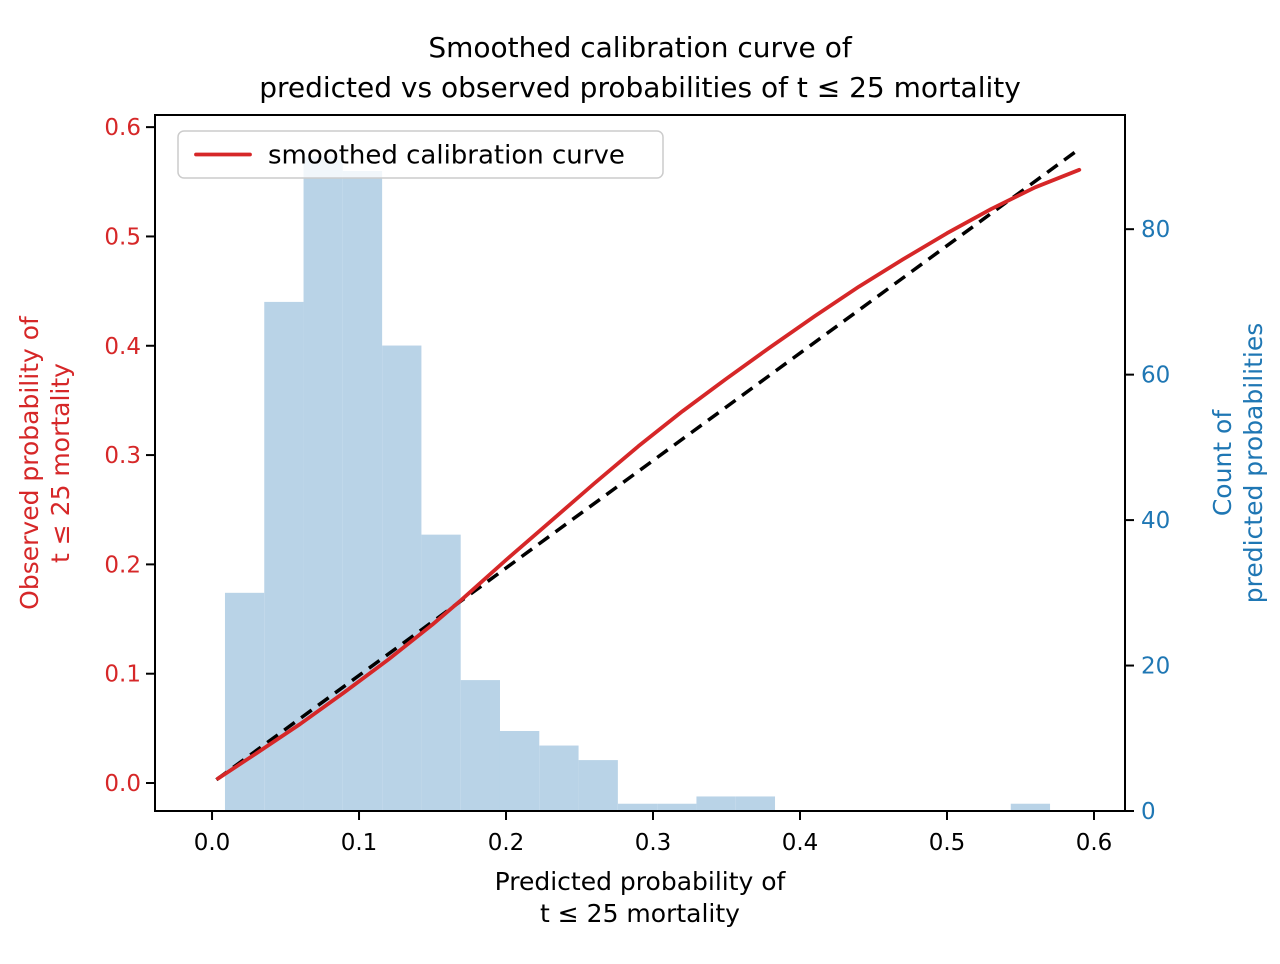 This screenshot has width=1280, height=964. Describe the element at coordinates (446, 156) in the screenshot. I see `legend-label: smoothed calibration curve` at that location.